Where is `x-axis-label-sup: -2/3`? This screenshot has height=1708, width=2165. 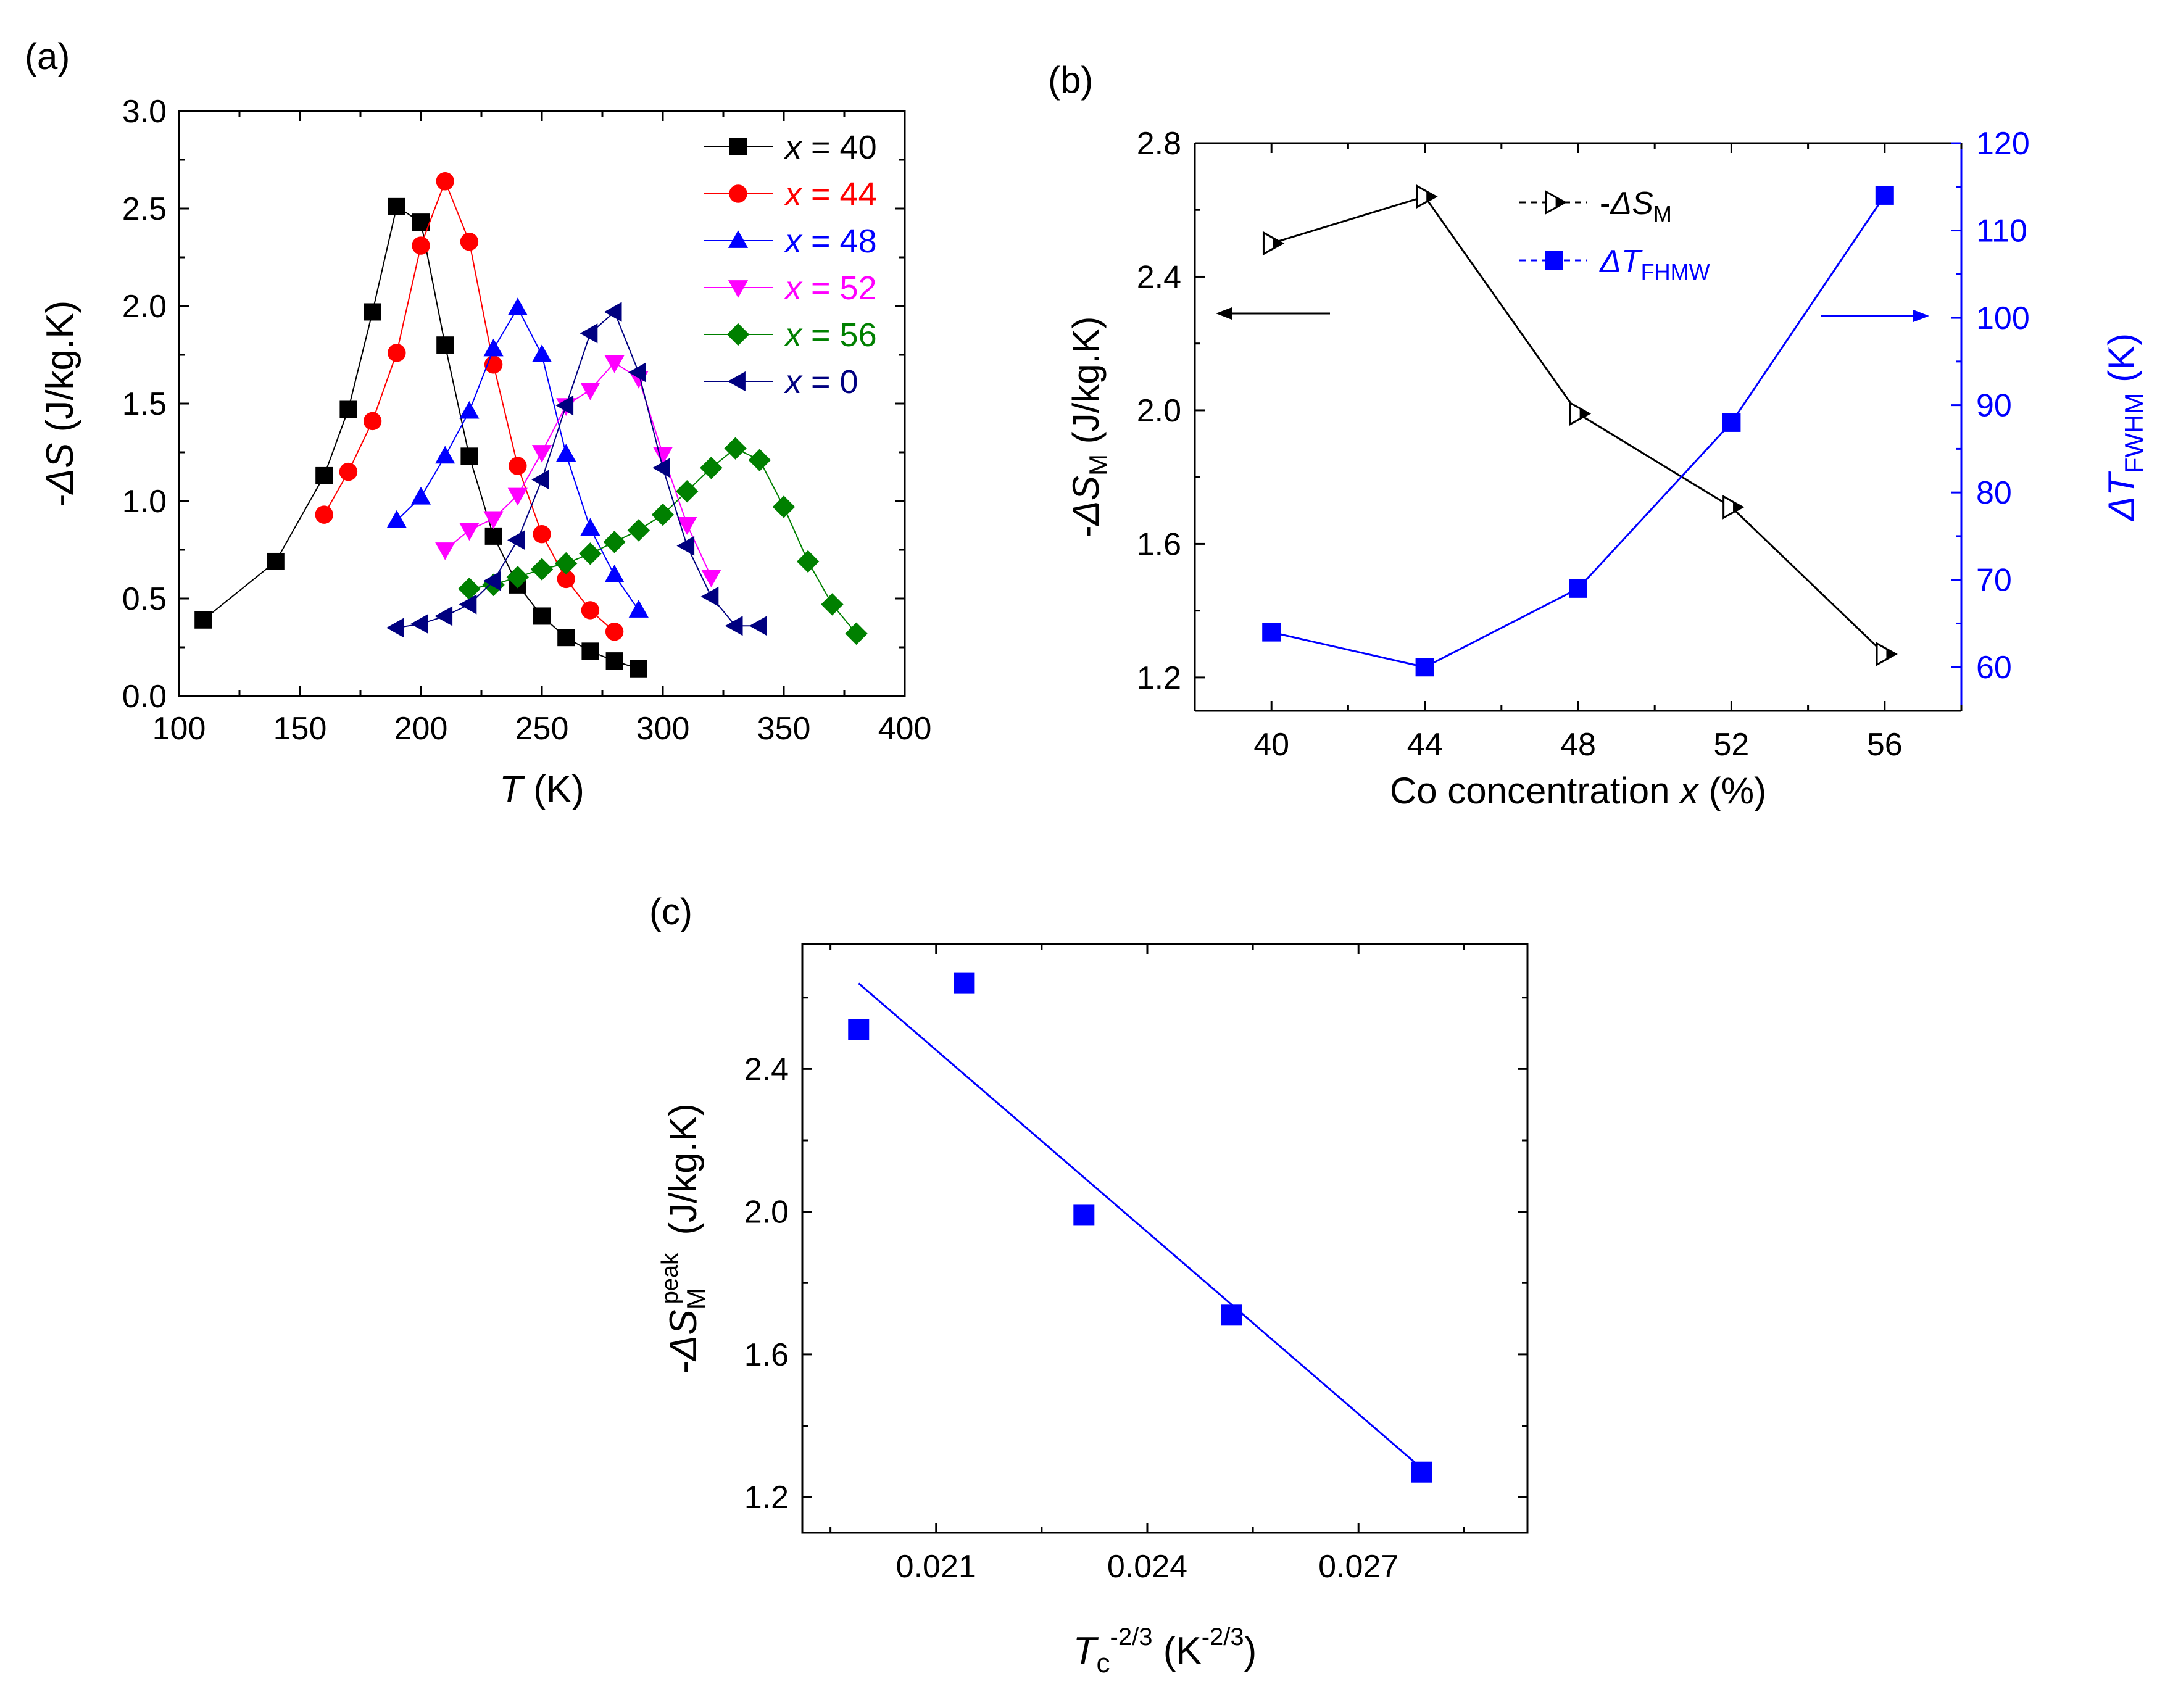 x-axis-label-sup: -2/3 is located at coordinates (1131, 1637).